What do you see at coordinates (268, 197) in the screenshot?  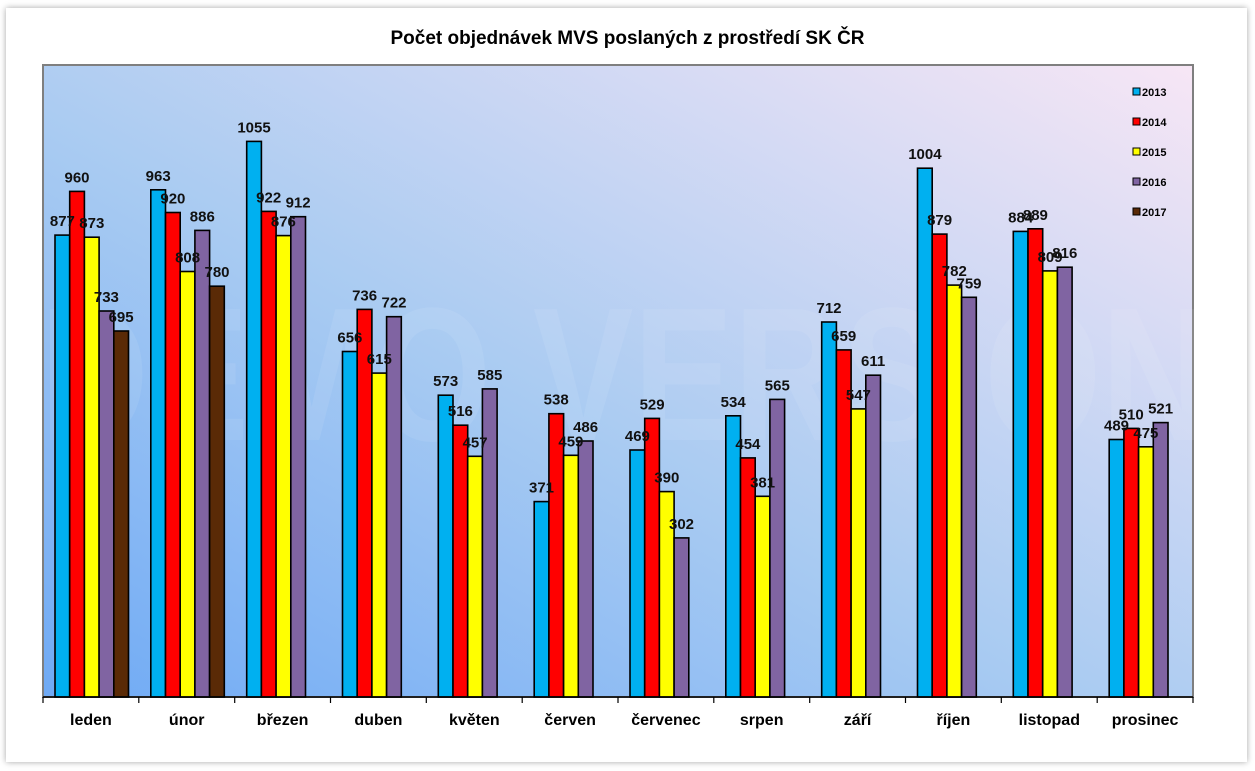 I see `data-label-2014-březen: 922` at bounding box center [268, 197].